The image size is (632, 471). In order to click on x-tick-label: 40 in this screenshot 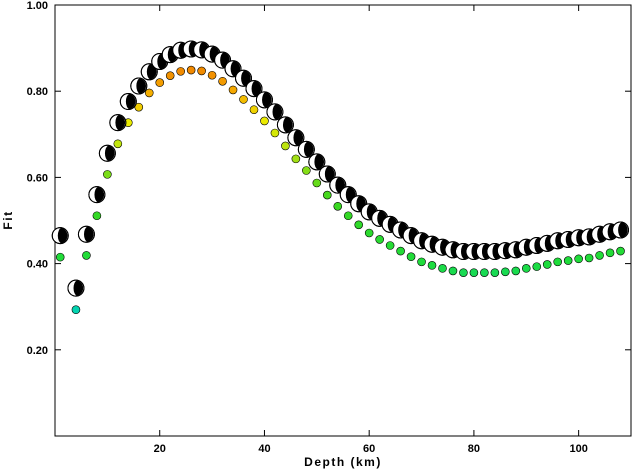, I will do `click(264, 449)`.